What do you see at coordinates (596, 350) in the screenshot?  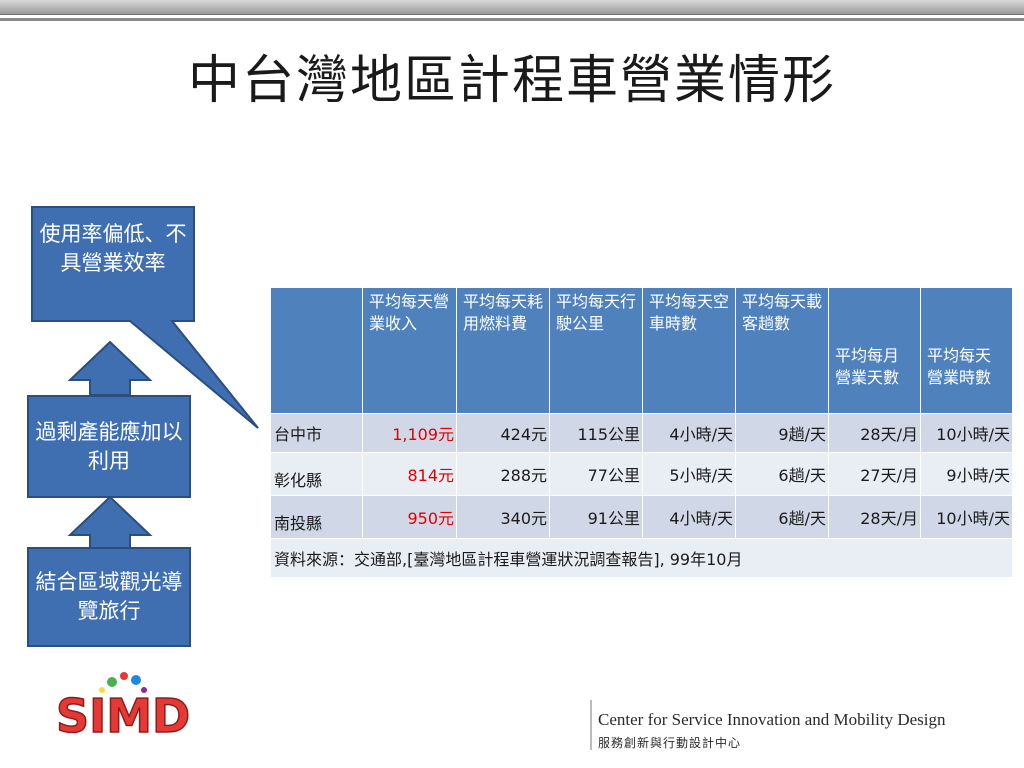 I see `header-distance: 平均每天行駛公里` at bounding box center [596, 350].